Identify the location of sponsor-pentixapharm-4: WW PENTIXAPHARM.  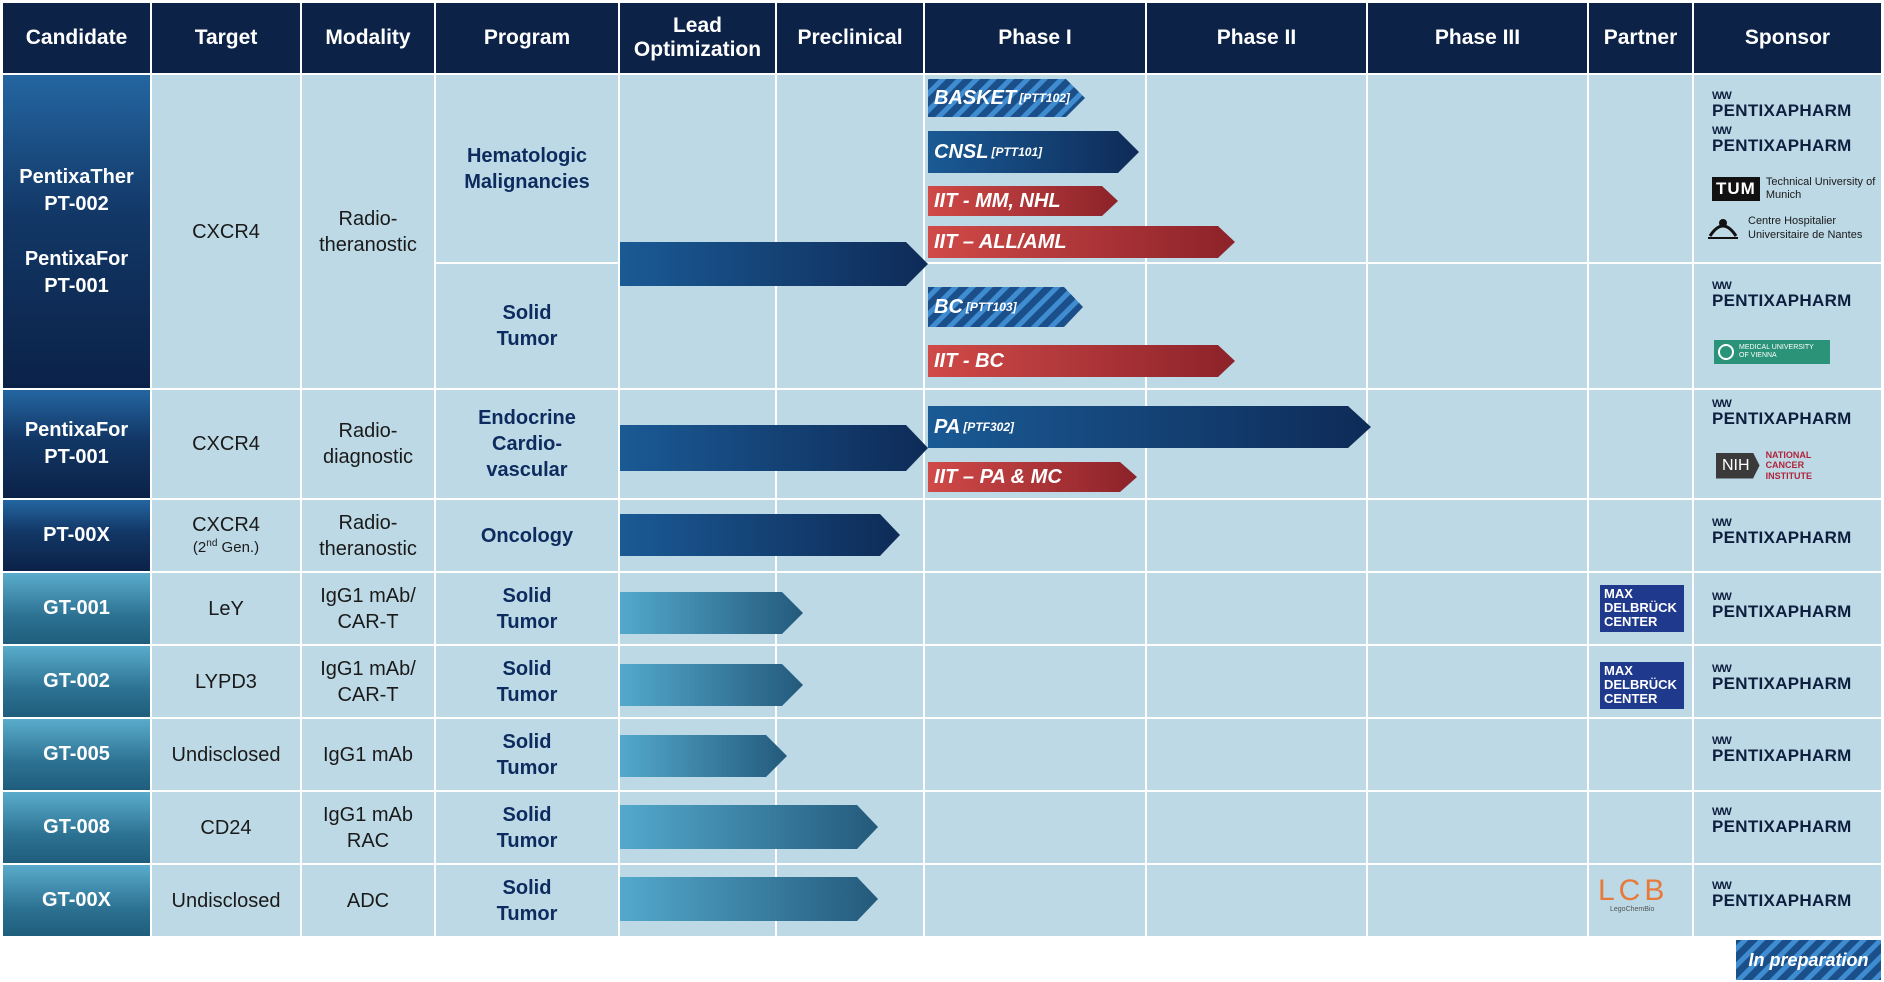
(1782, 412).